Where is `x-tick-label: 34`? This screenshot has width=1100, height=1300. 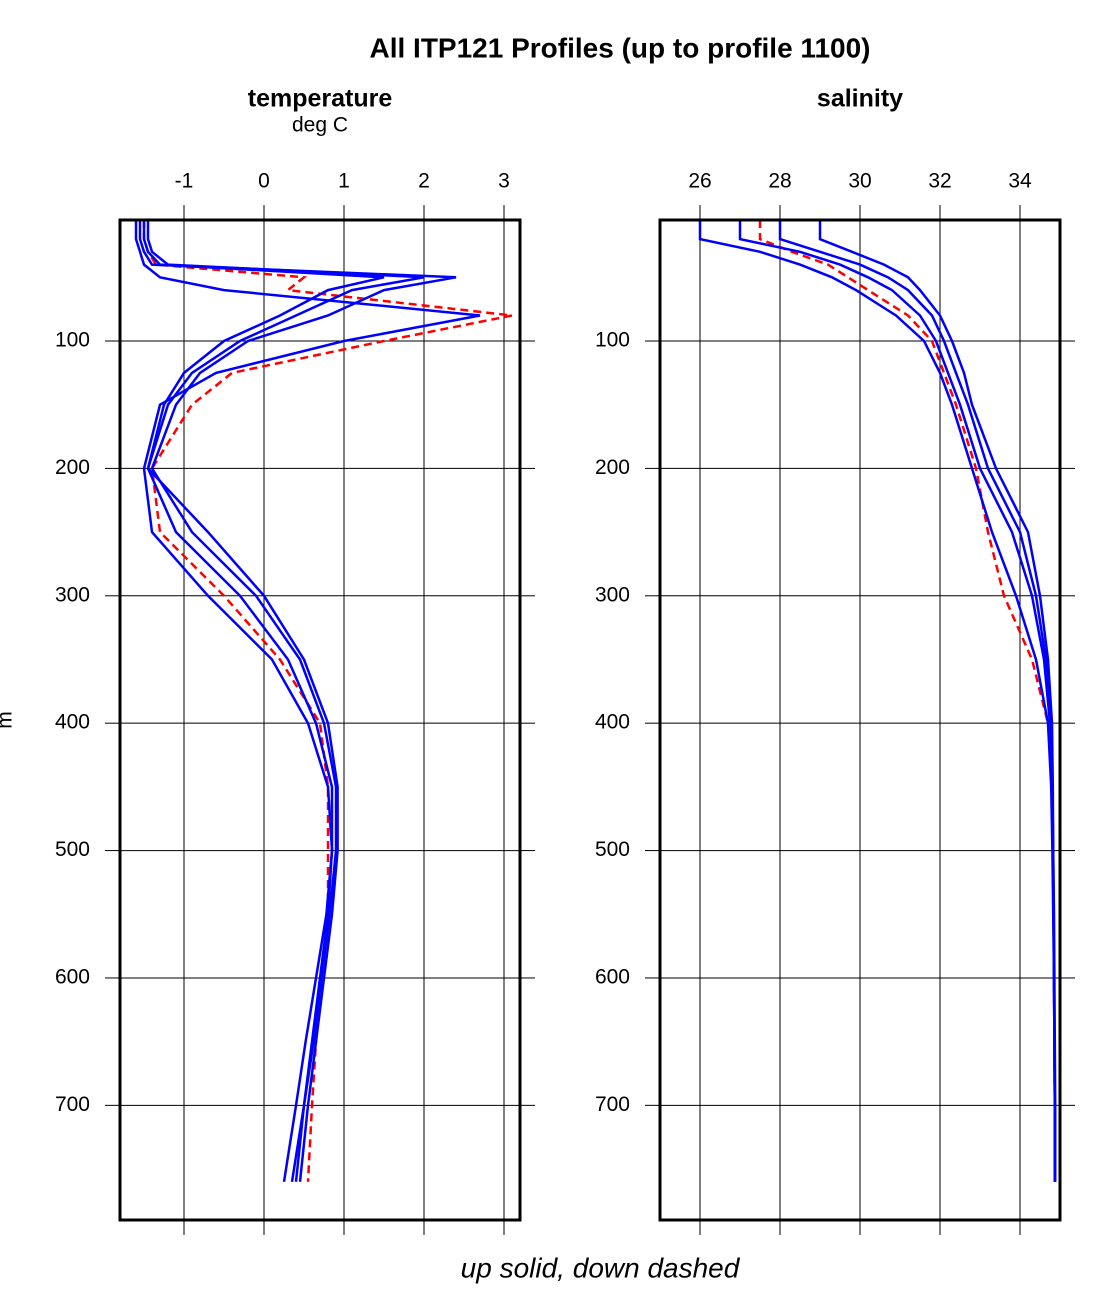
x-tick-label: 34 is located at coordinates (1020, 181).